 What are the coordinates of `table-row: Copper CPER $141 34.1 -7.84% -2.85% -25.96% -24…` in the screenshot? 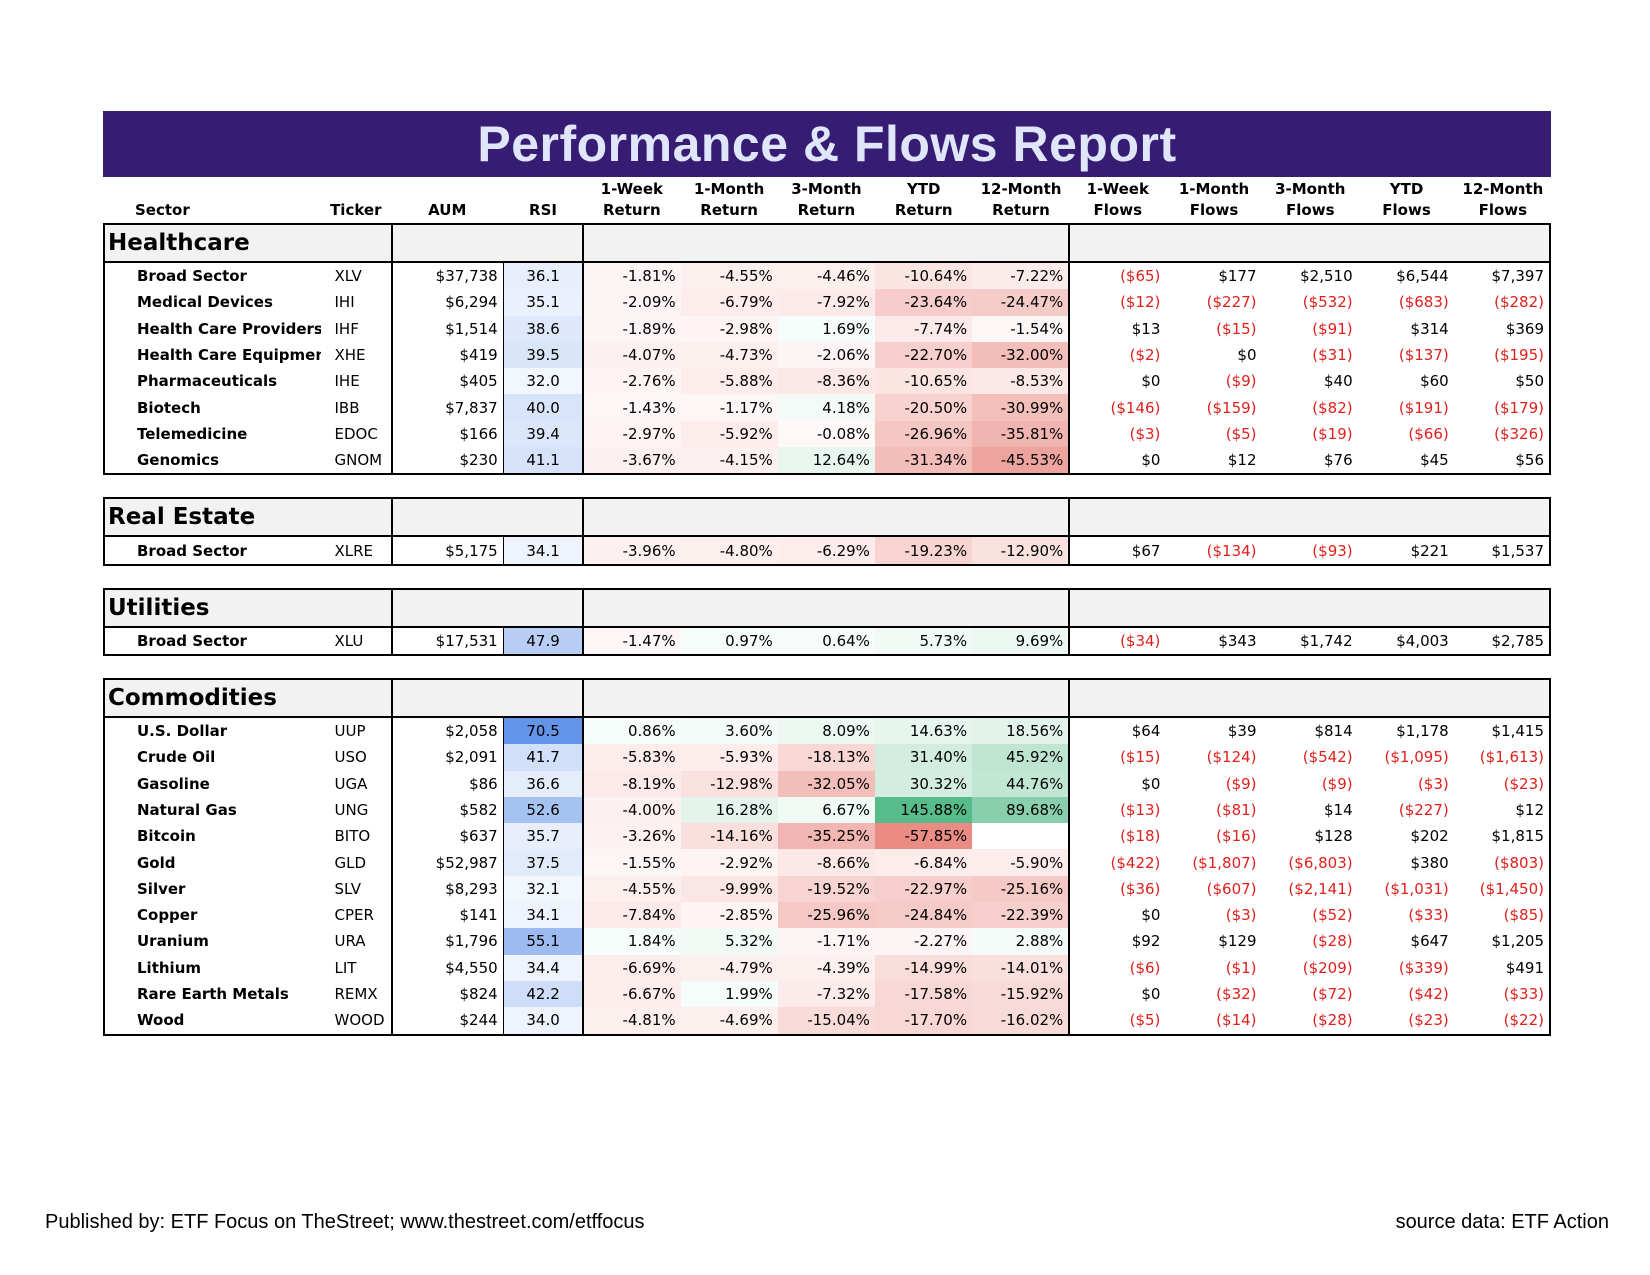 It's located at (827, 915).